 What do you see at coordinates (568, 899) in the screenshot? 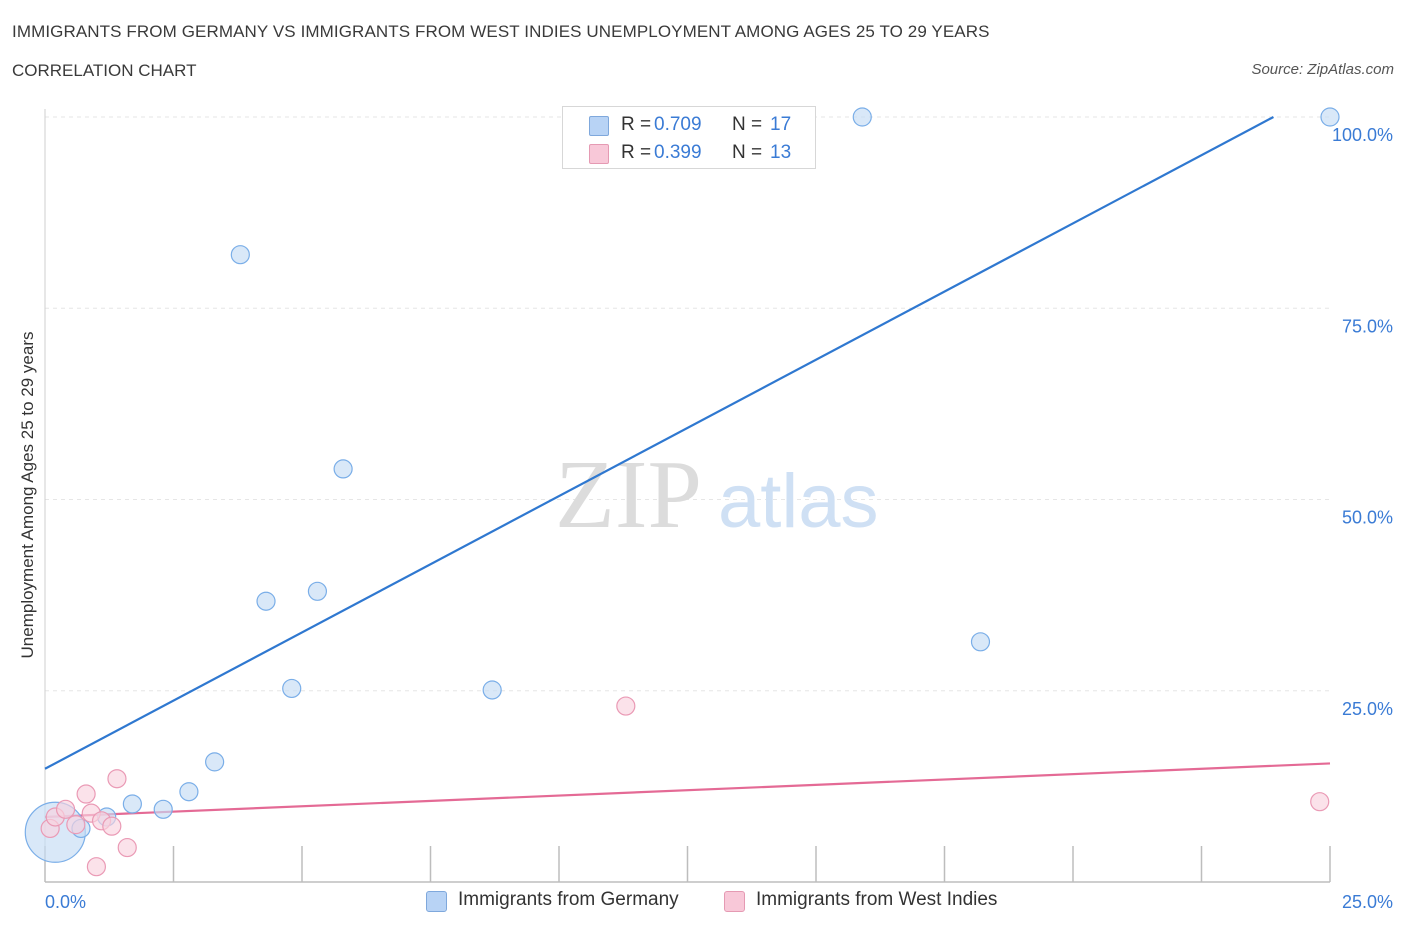
I see `bottom-legend-label-germany: Immigrants from Germany` at bounding box center [568, 899].